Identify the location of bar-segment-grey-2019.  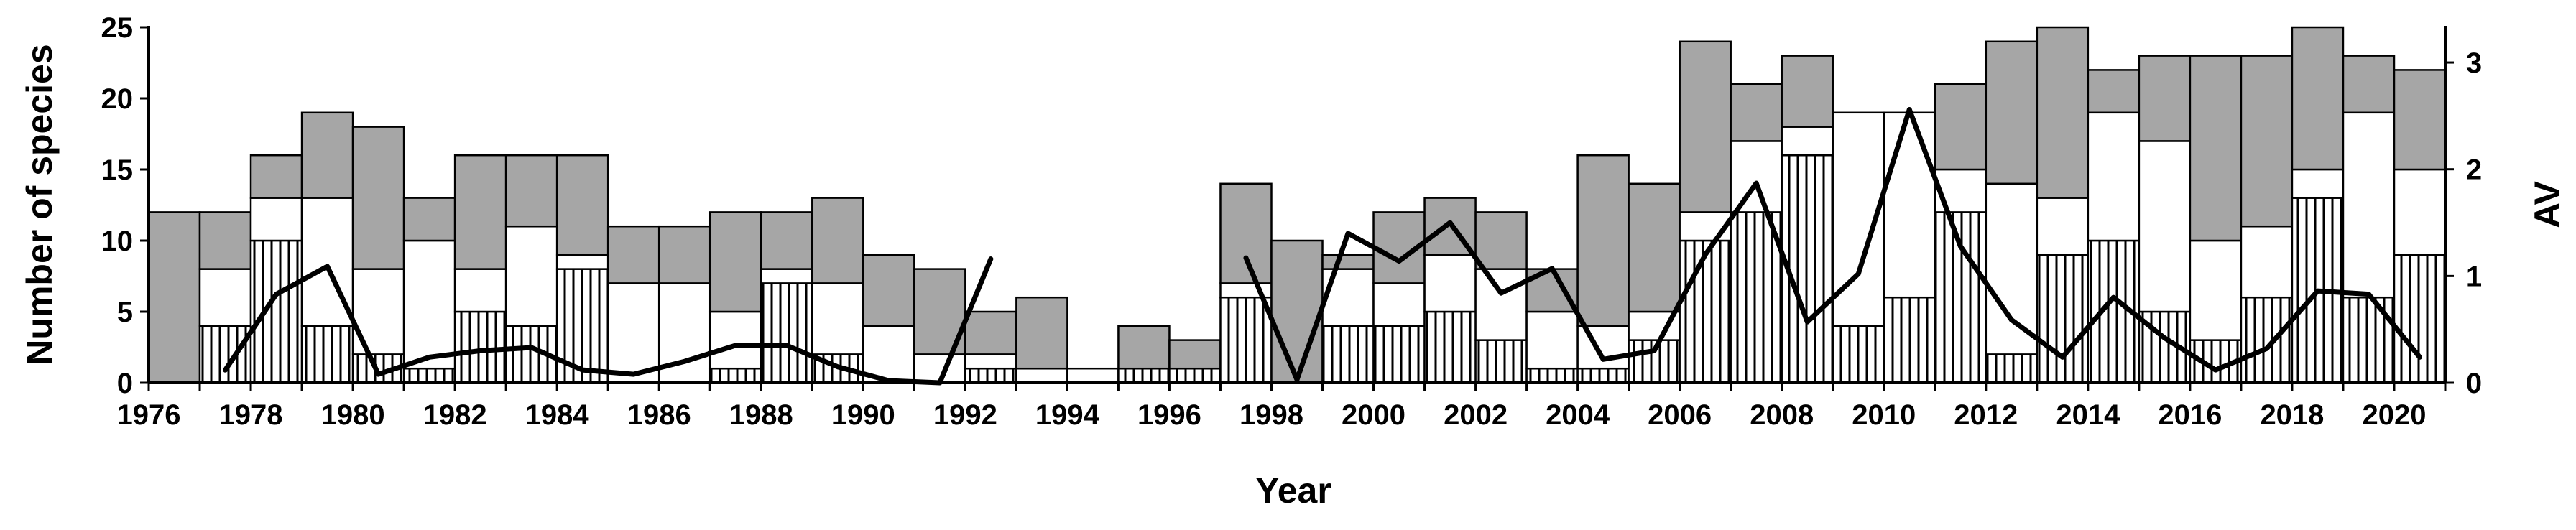
(2369, 84).